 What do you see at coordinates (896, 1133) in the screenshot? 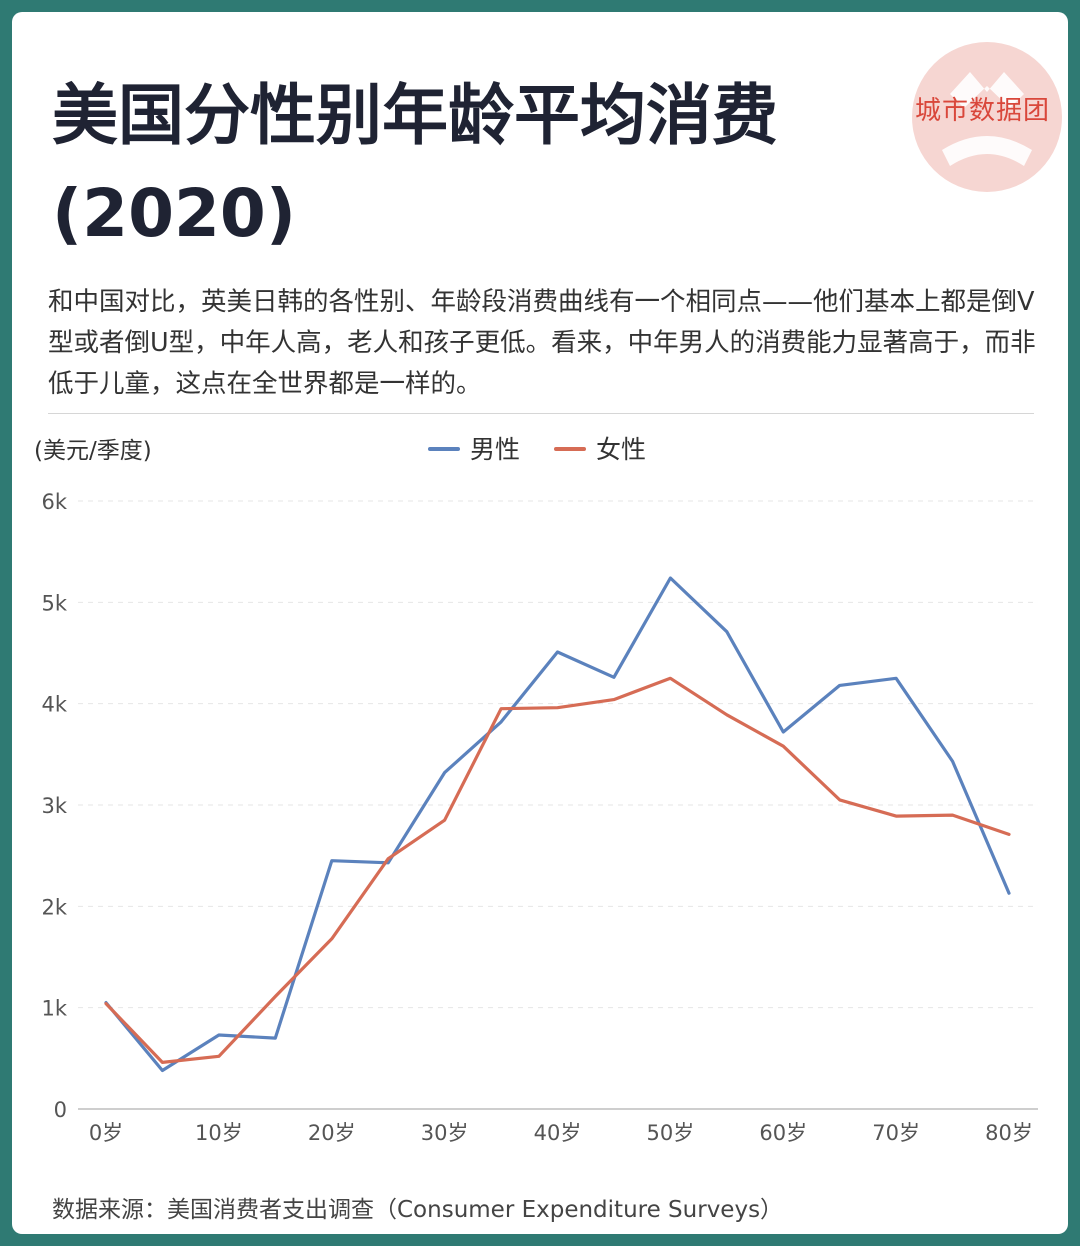
I see `x-tick-label: 70岁` at bounding box center [896, 1133].